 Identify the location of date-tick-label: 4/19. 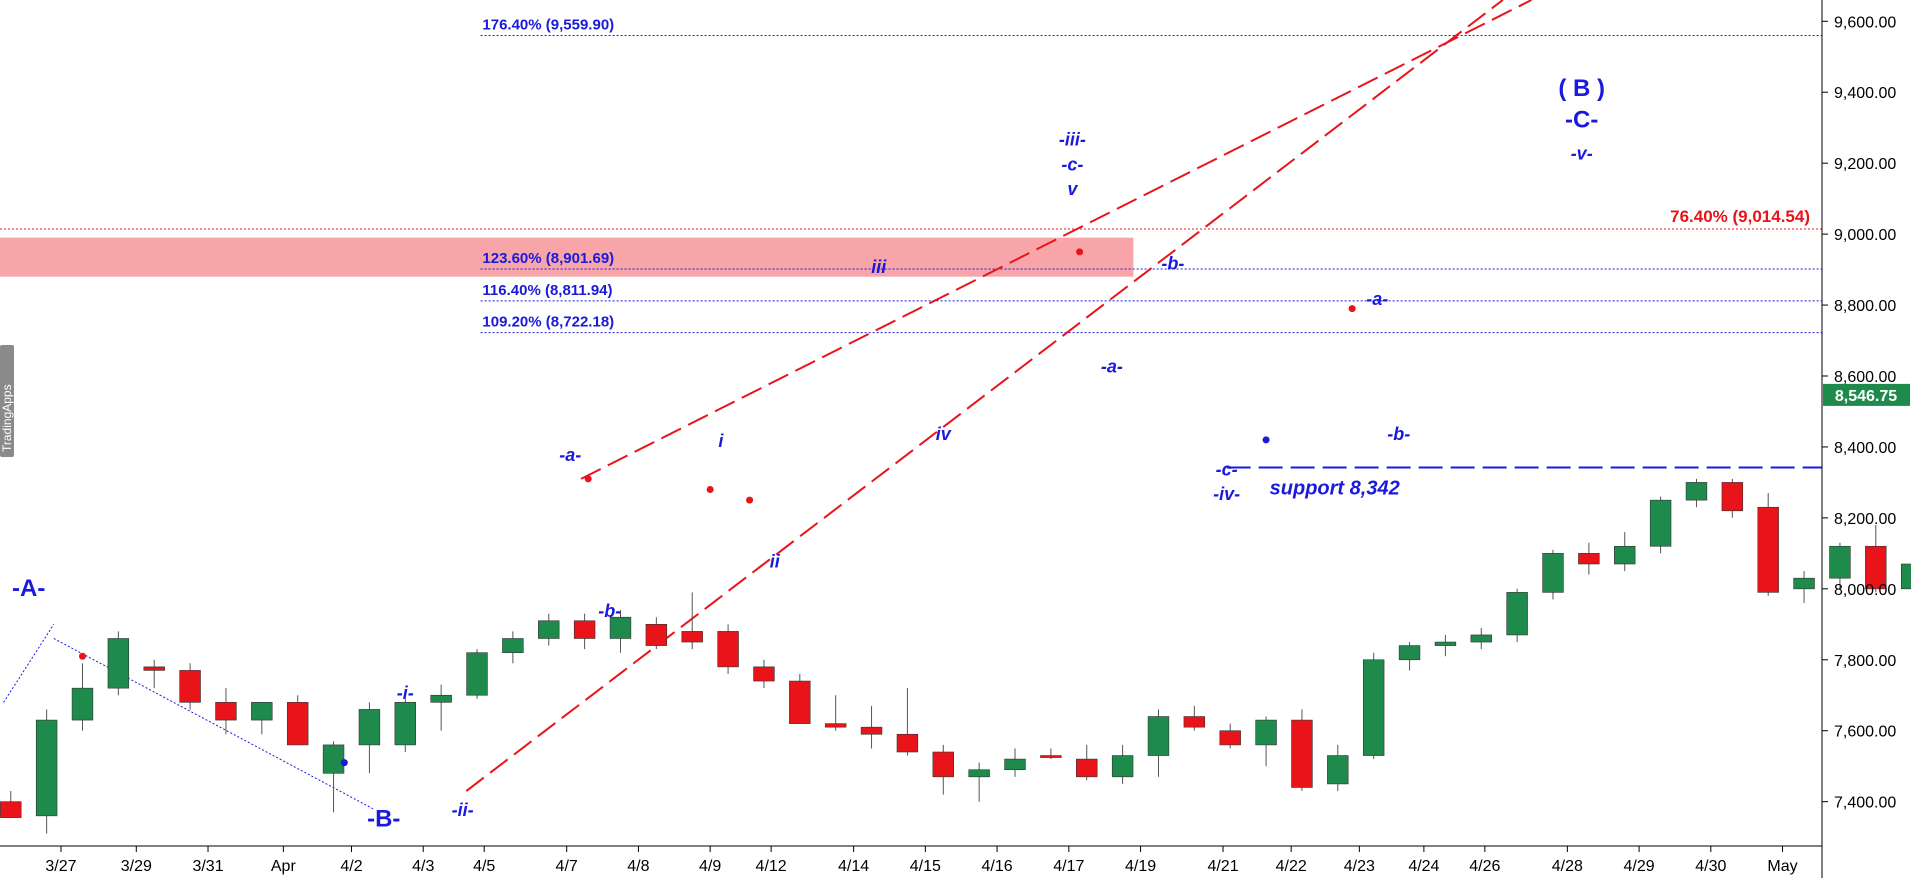
(1140, 866).